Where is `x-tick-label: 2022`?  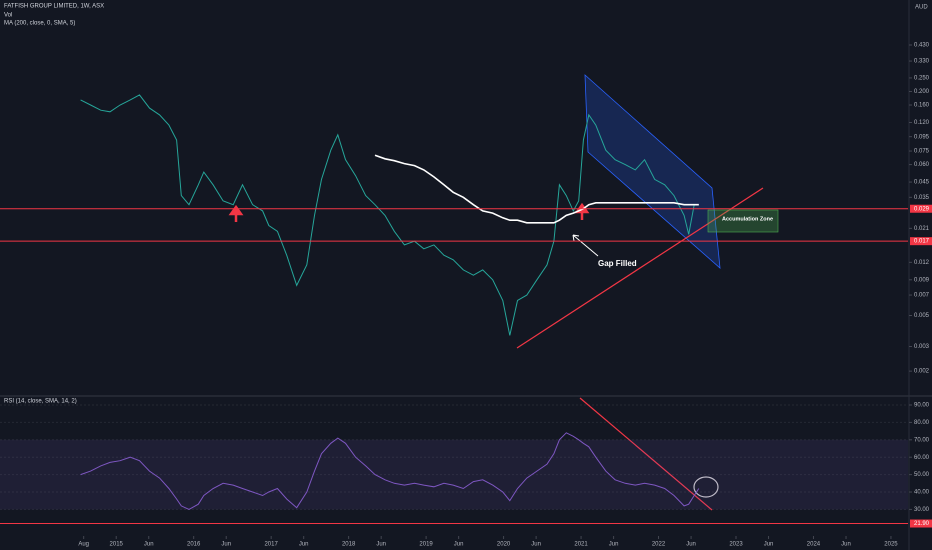 x-tick-label: 2022 is located at coordinates (659, 545).